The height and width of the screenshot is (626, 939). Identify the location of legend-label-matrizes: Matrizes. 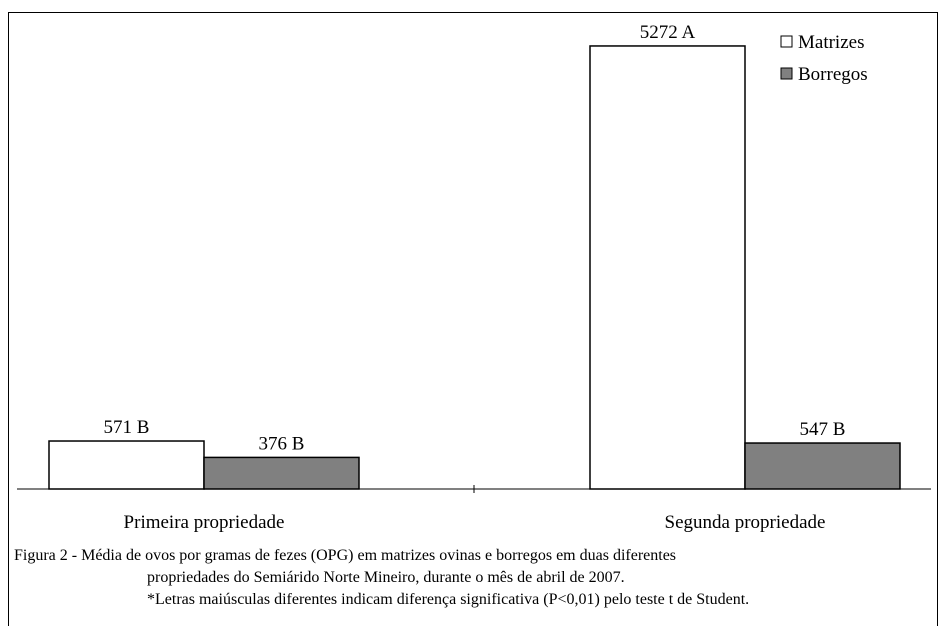
(831, 42).